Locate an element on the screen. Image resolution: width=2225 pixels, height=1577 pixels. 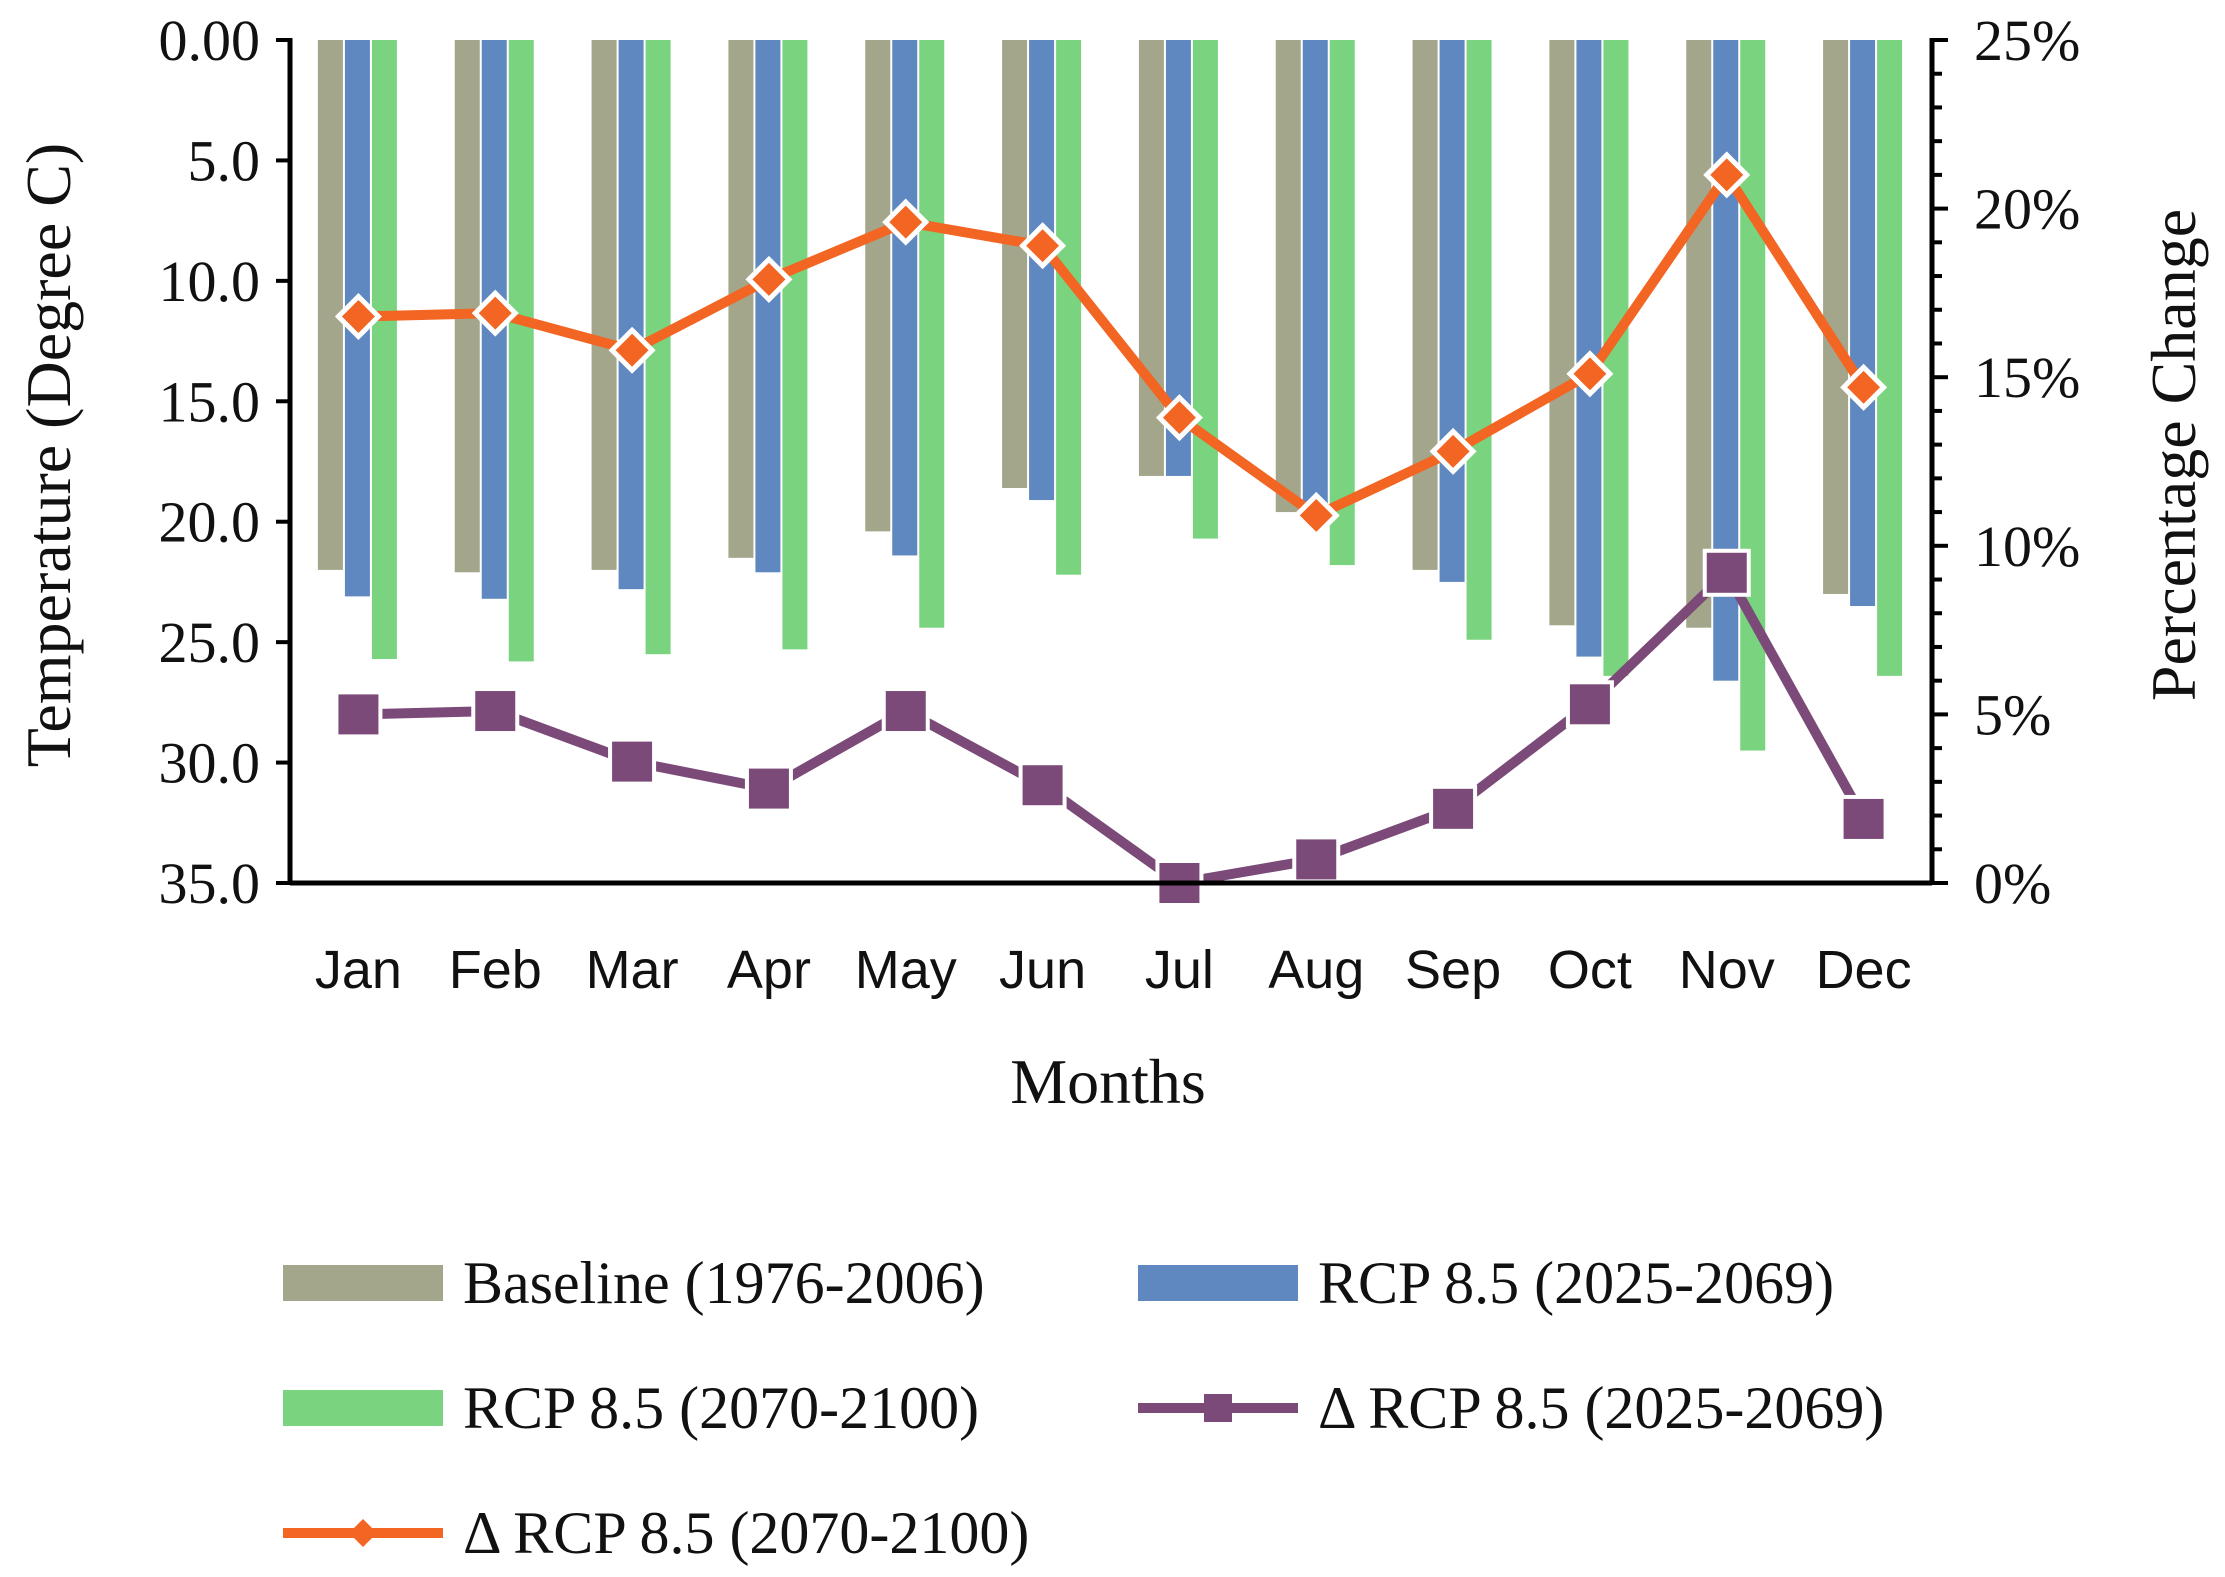
bar-1-sep is located at coordinates (1452, 311).